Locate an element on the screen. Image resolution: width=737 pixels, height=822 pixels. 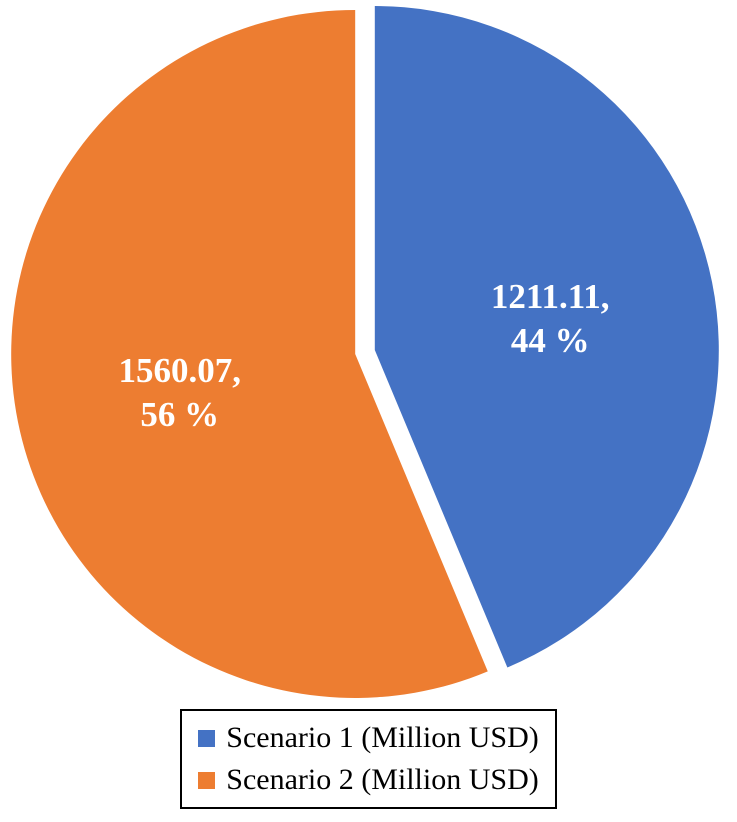
slice-data-label-2: 1560.07, 56 % is located at coordinates (180, 392).